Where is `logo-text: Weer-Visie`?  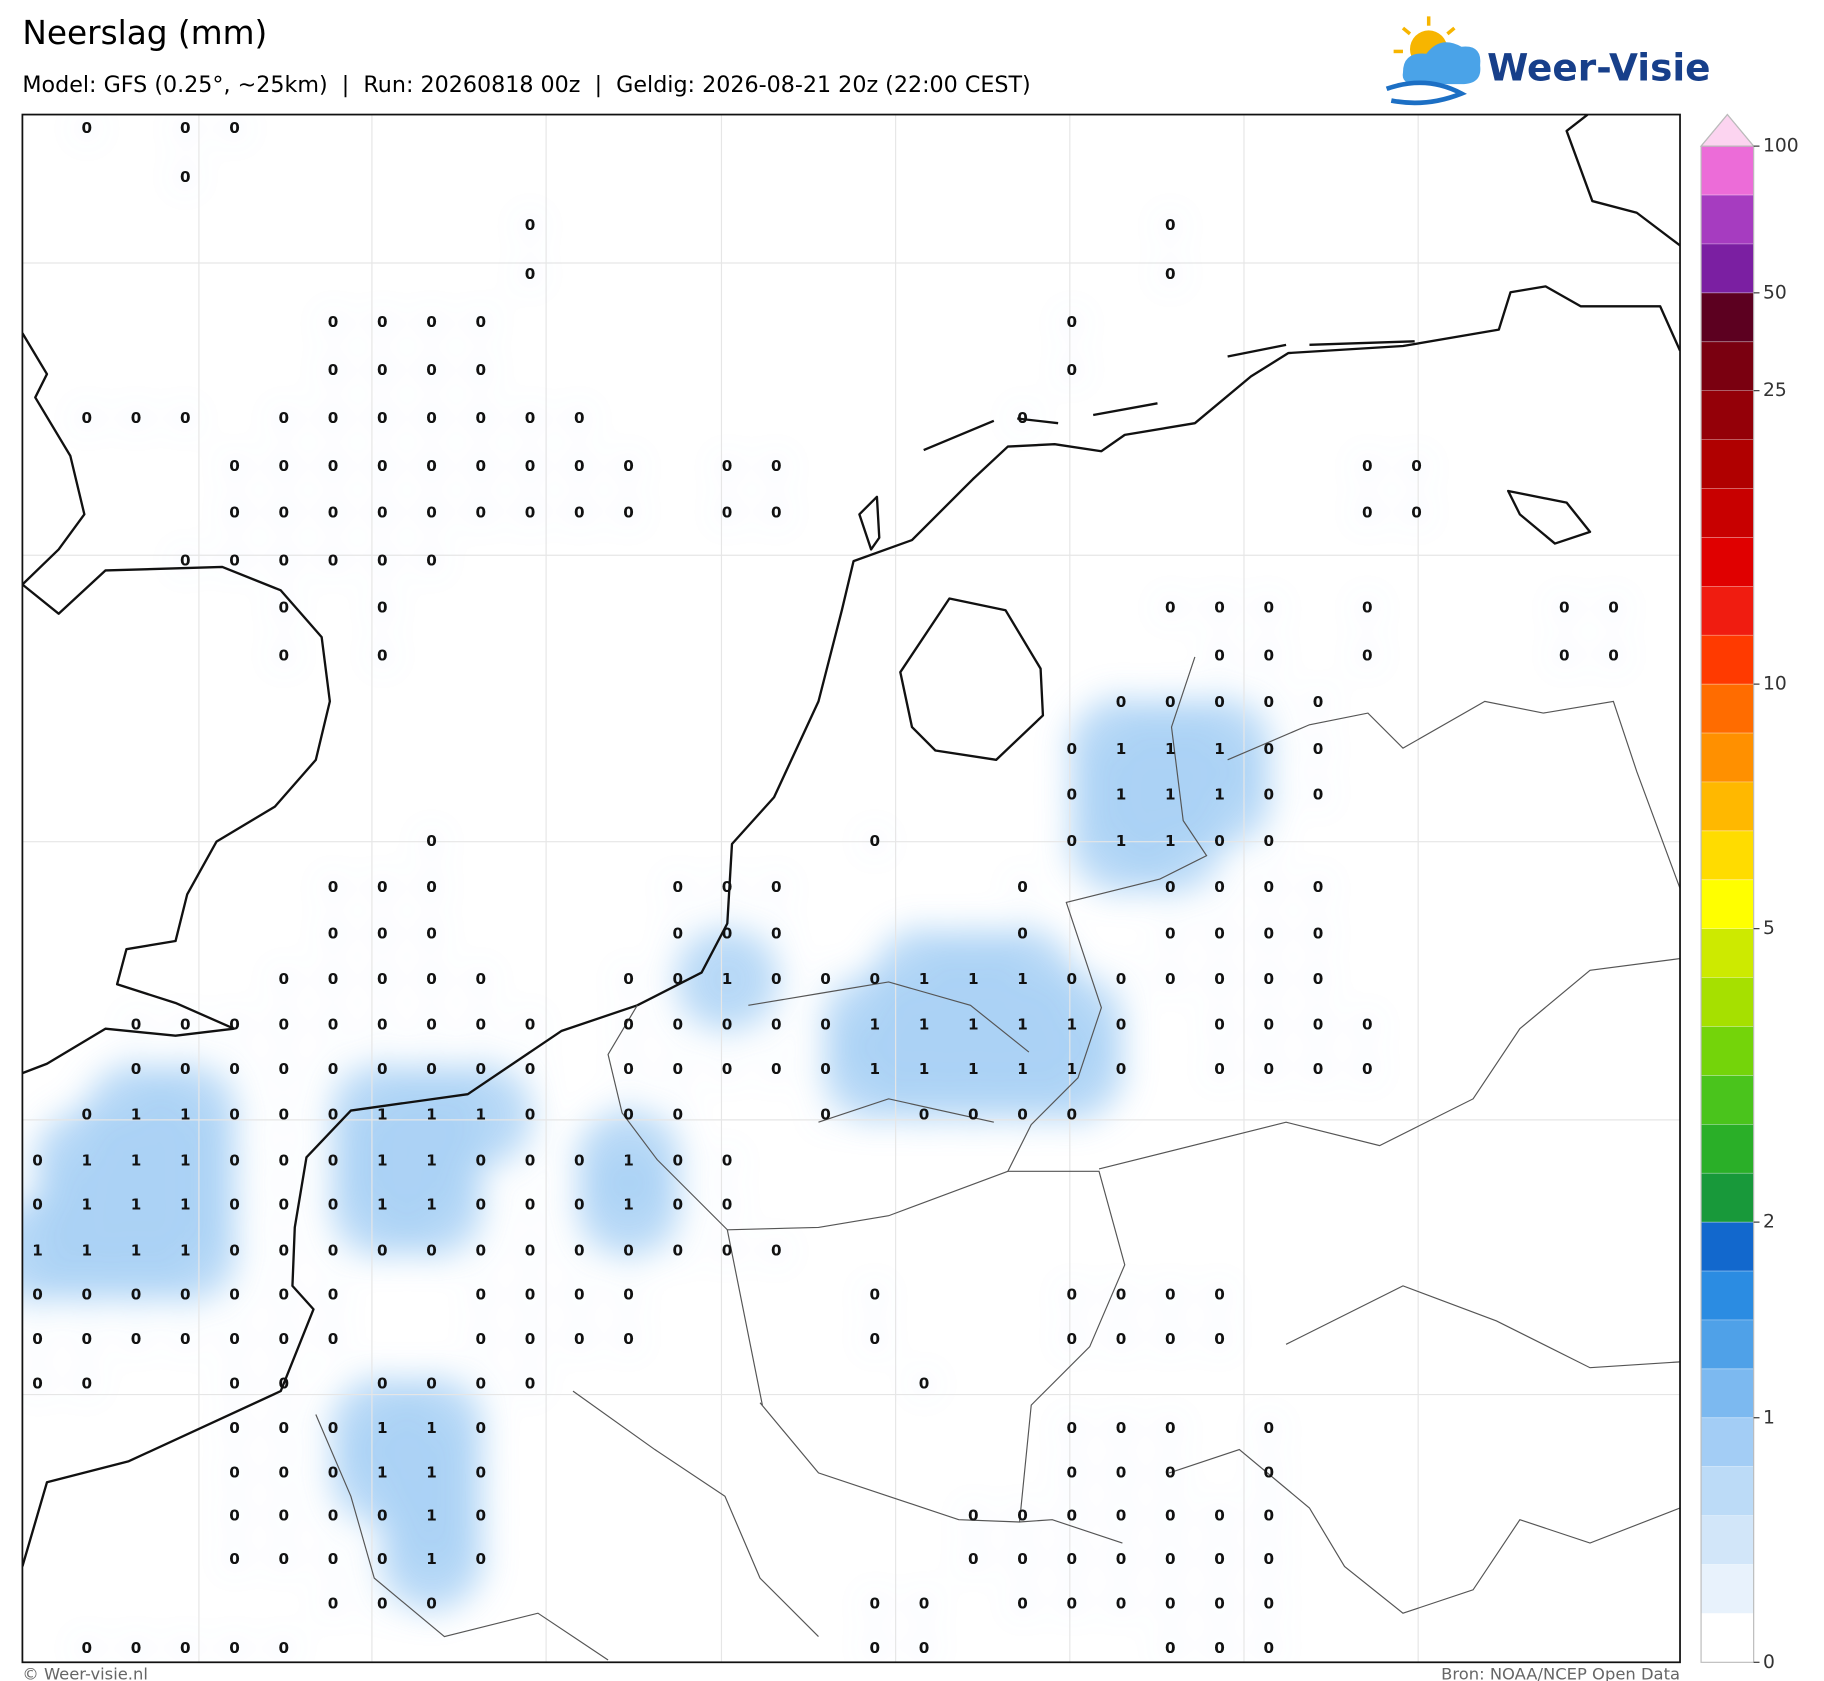
logo-text: Weer-Visie is located at coordinates (1598, 68).